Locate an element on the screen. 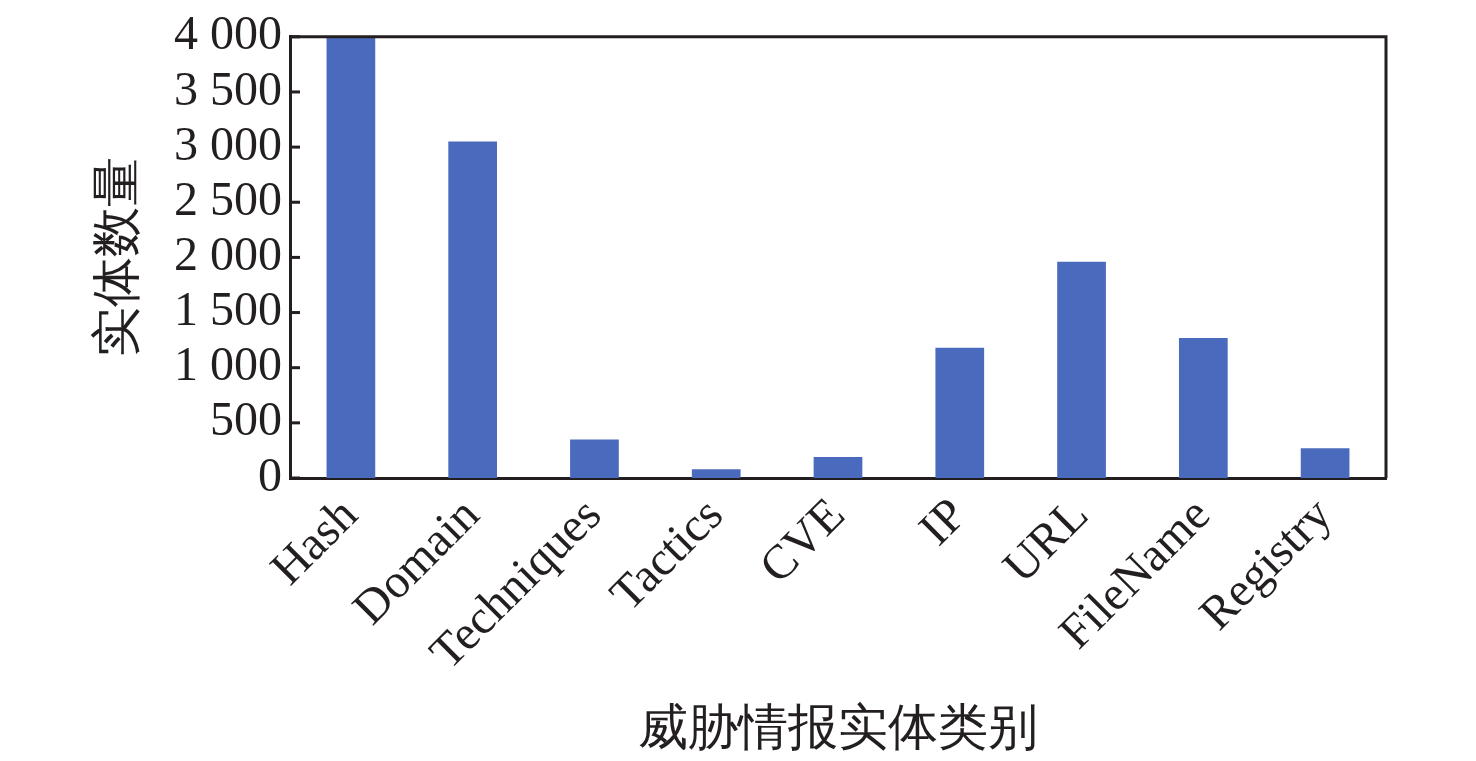  y-tick-label: 0 is located at coordinates (270, 474).